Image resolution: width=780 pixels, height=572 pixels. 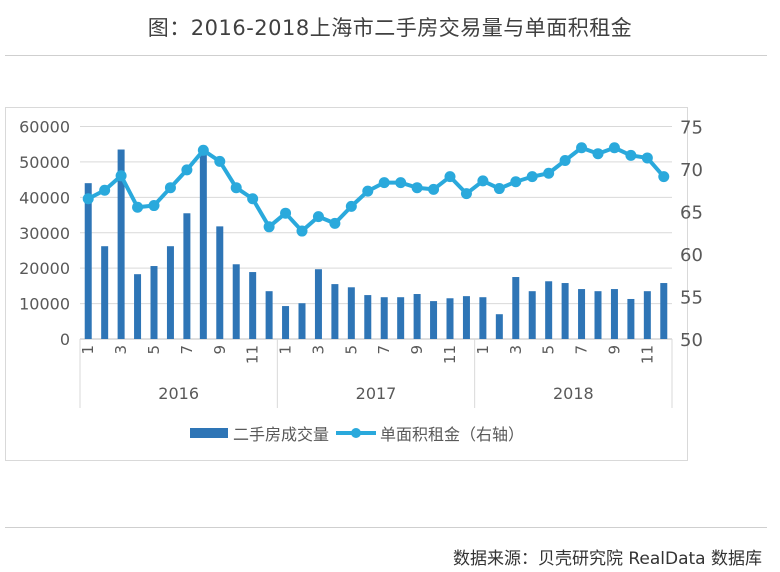 I want to click on right-axis-tick-label: 55, so click(x=691, y=298).